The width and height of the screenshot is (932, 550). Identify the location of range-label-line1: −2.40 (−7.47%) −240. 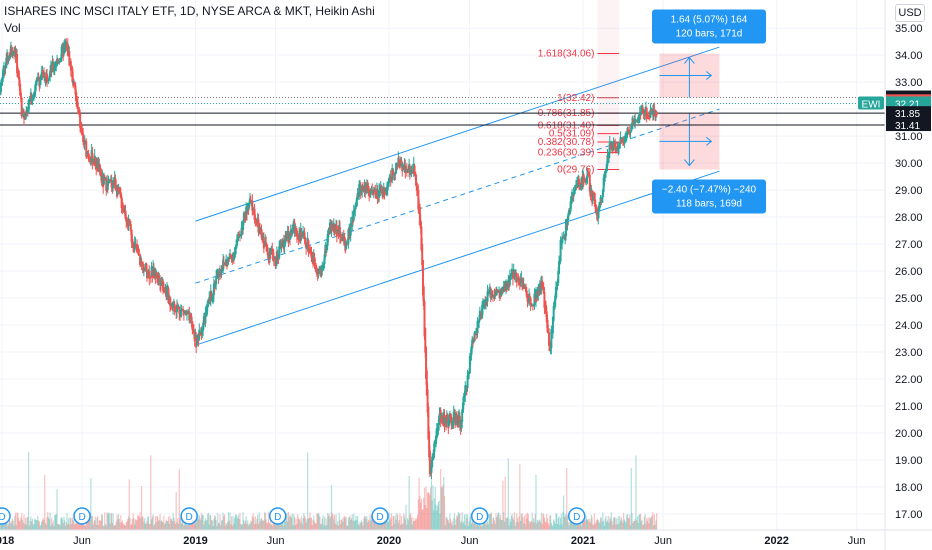
(709, 190).